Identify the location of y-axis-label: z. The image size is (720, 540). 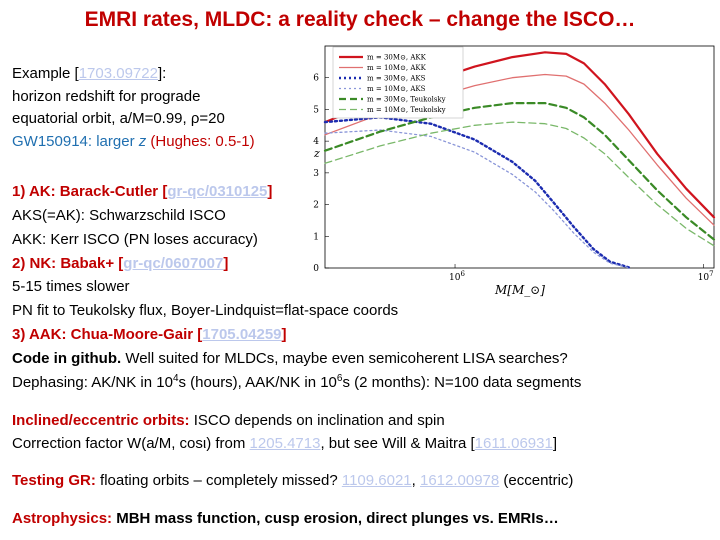
(316, 153).